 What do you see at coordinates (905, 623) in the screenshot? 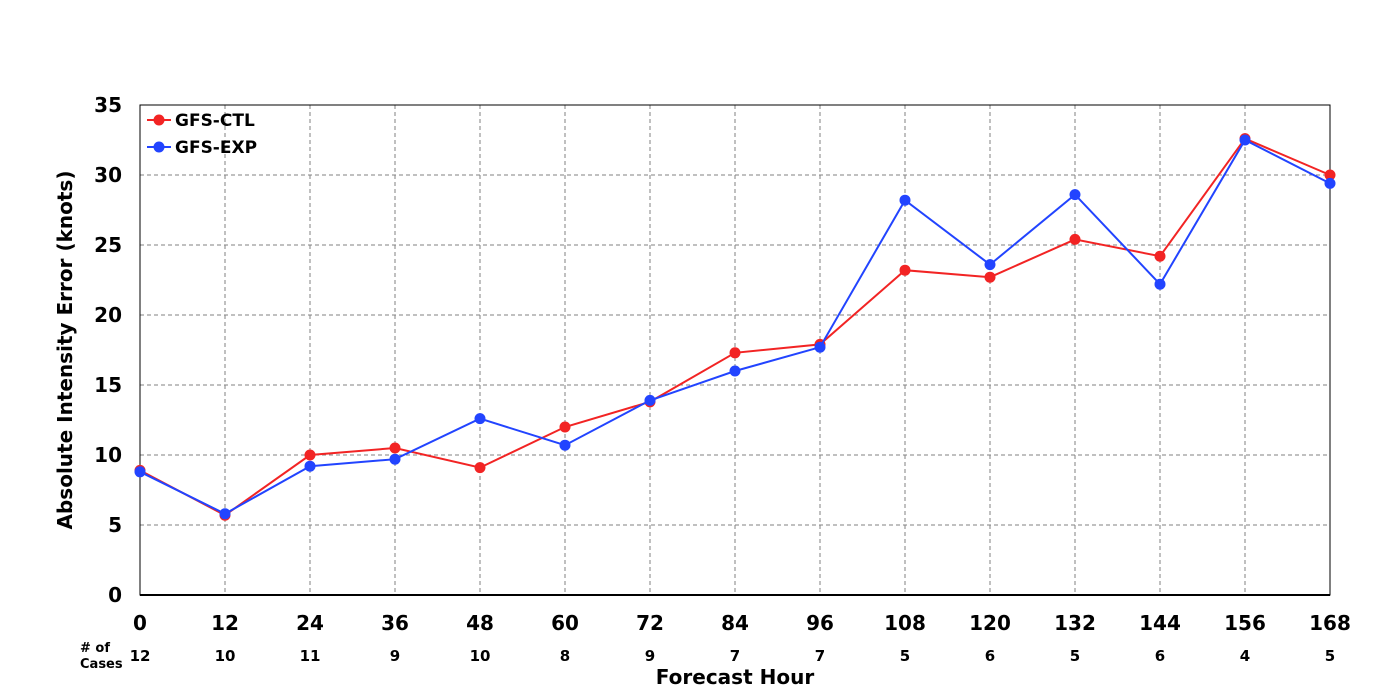
I see `x-tick-label: 108` at bounding box center [905, 623].